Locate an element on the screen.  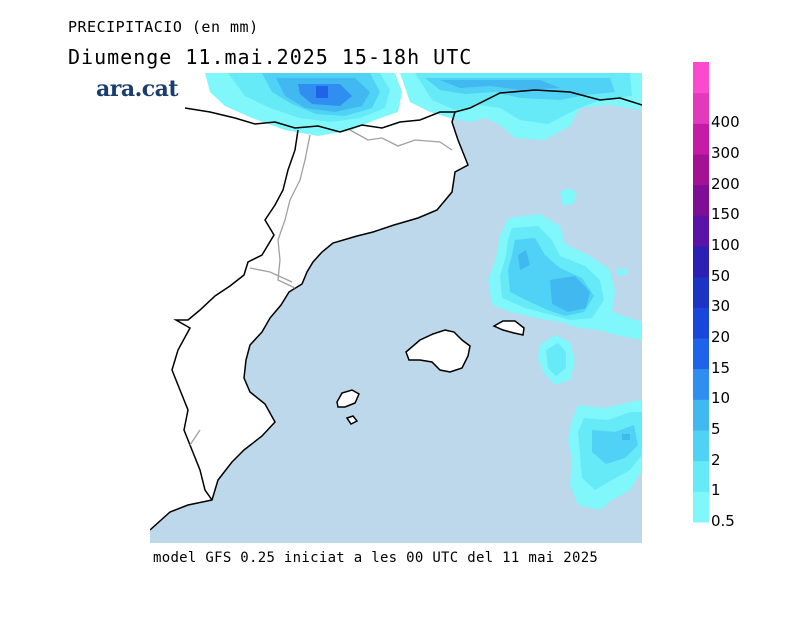
legend-label: 20 is located at coordinates (721, 337).